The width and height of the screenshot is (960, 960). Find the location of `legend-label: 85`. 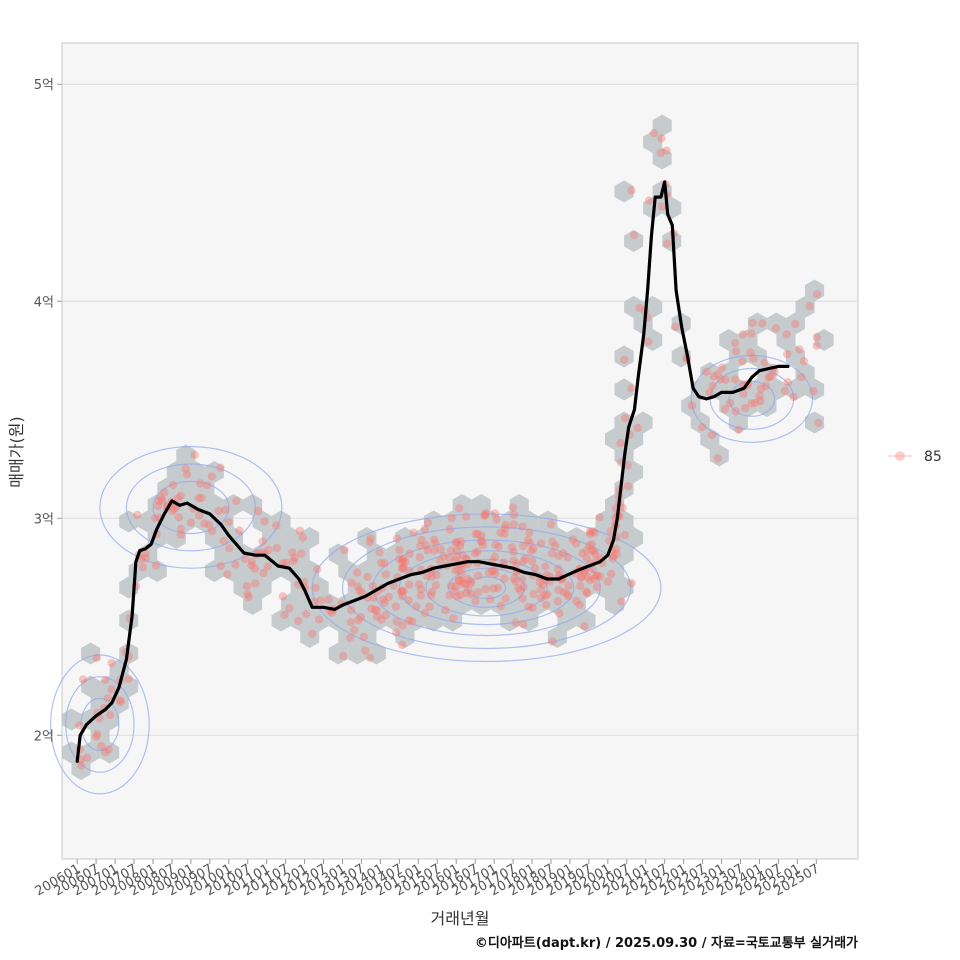

legend-label: 85 is located at coordinates (933, 457).